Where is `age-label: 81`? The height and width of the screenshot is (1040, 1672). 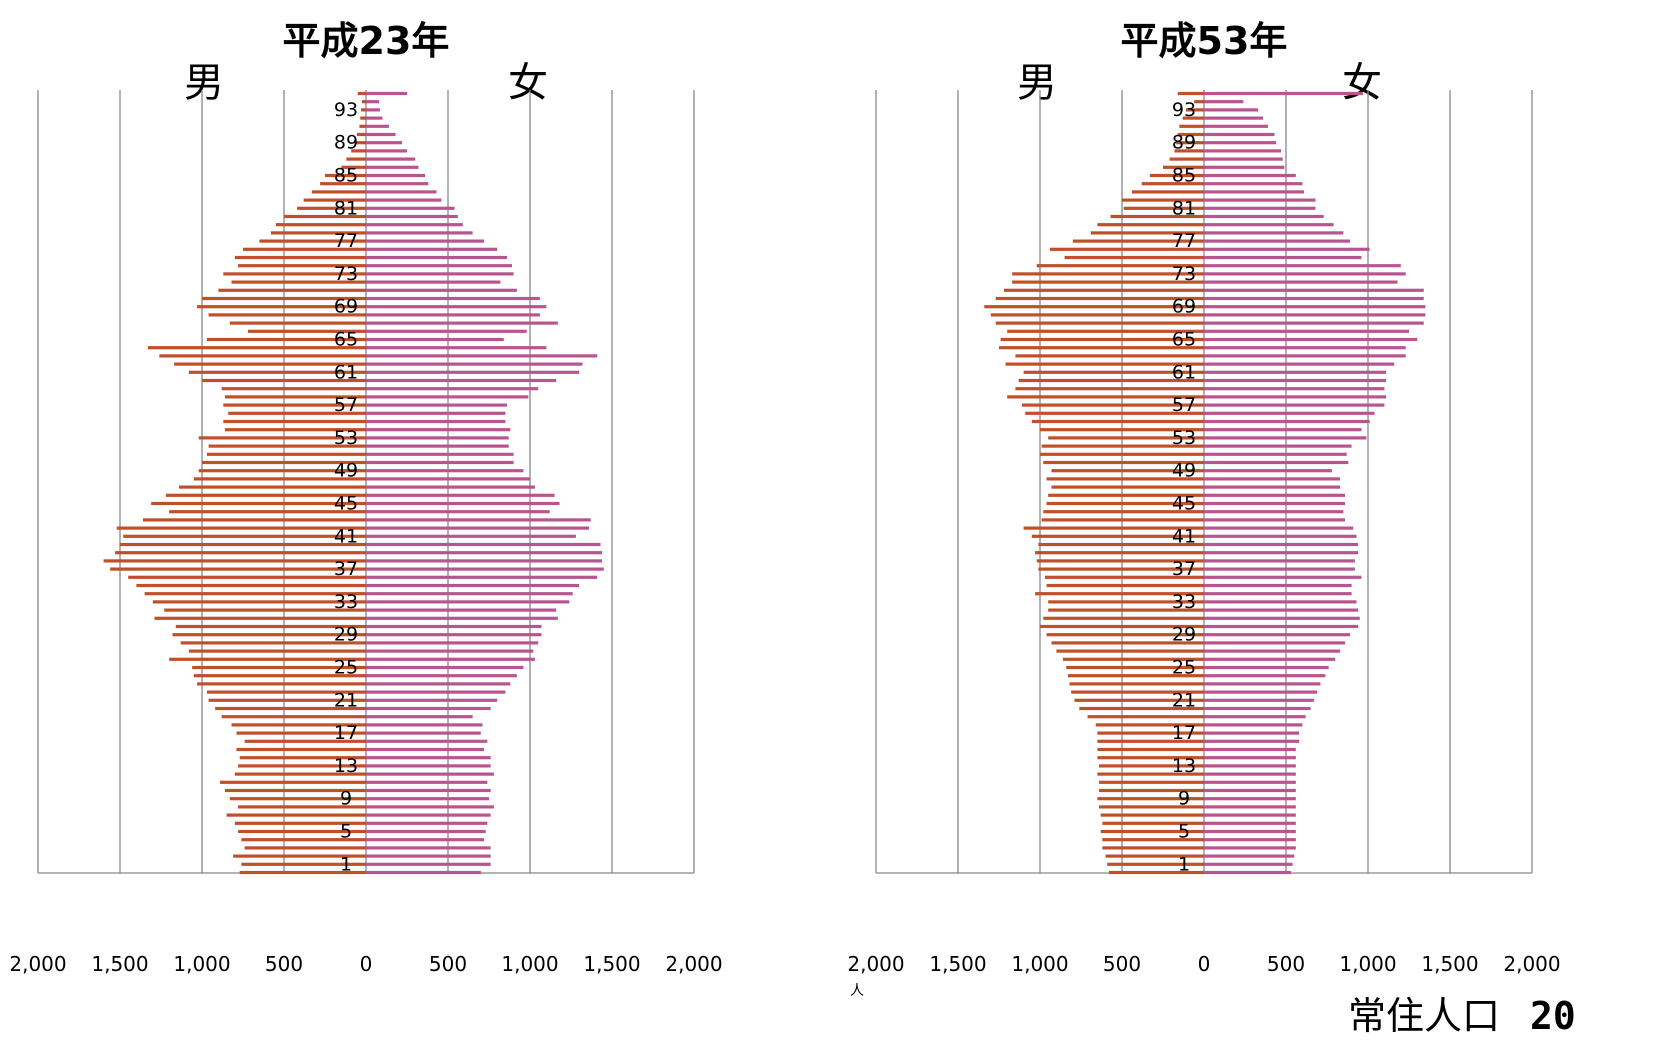
age-label: 81 is located at coordinates (346, 208).